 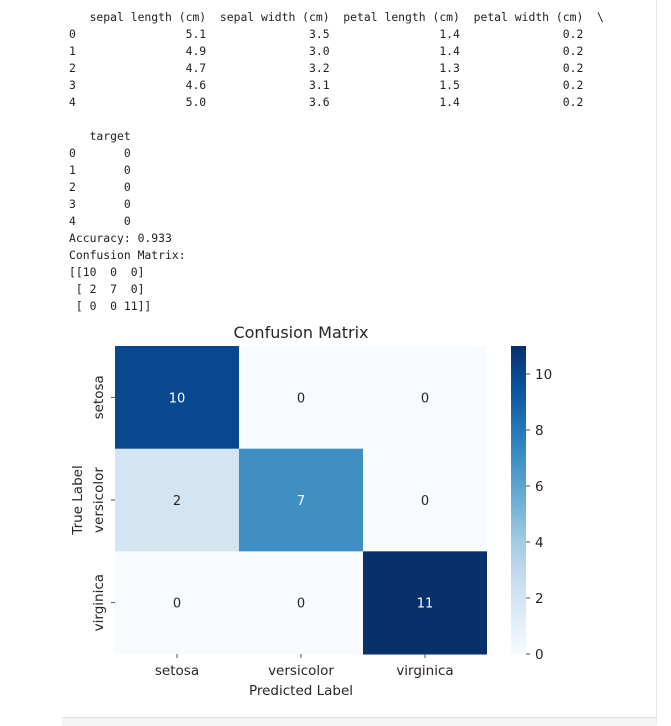 What do you see at coordinates (110, 306) in the screenshot?
I see `output-line: [ 0 0 11]]` at bounding box center [110, 306].